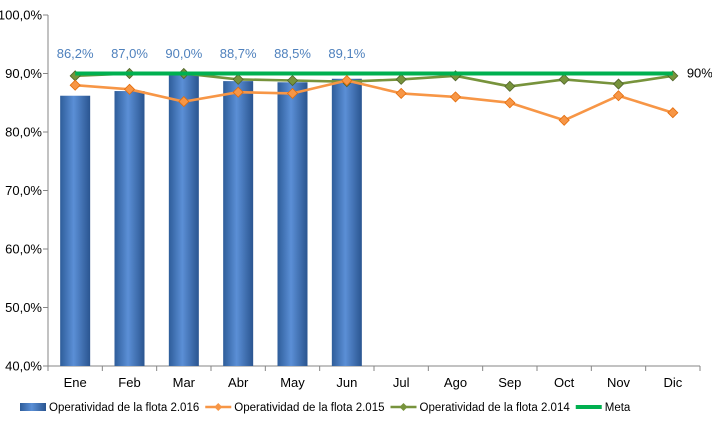 This screenshot has width=712, height=428. What do you see at coordinates (184, 382) in the screenshot?
I see `x-tick-label: Mar` at bounding box center [184, 382].